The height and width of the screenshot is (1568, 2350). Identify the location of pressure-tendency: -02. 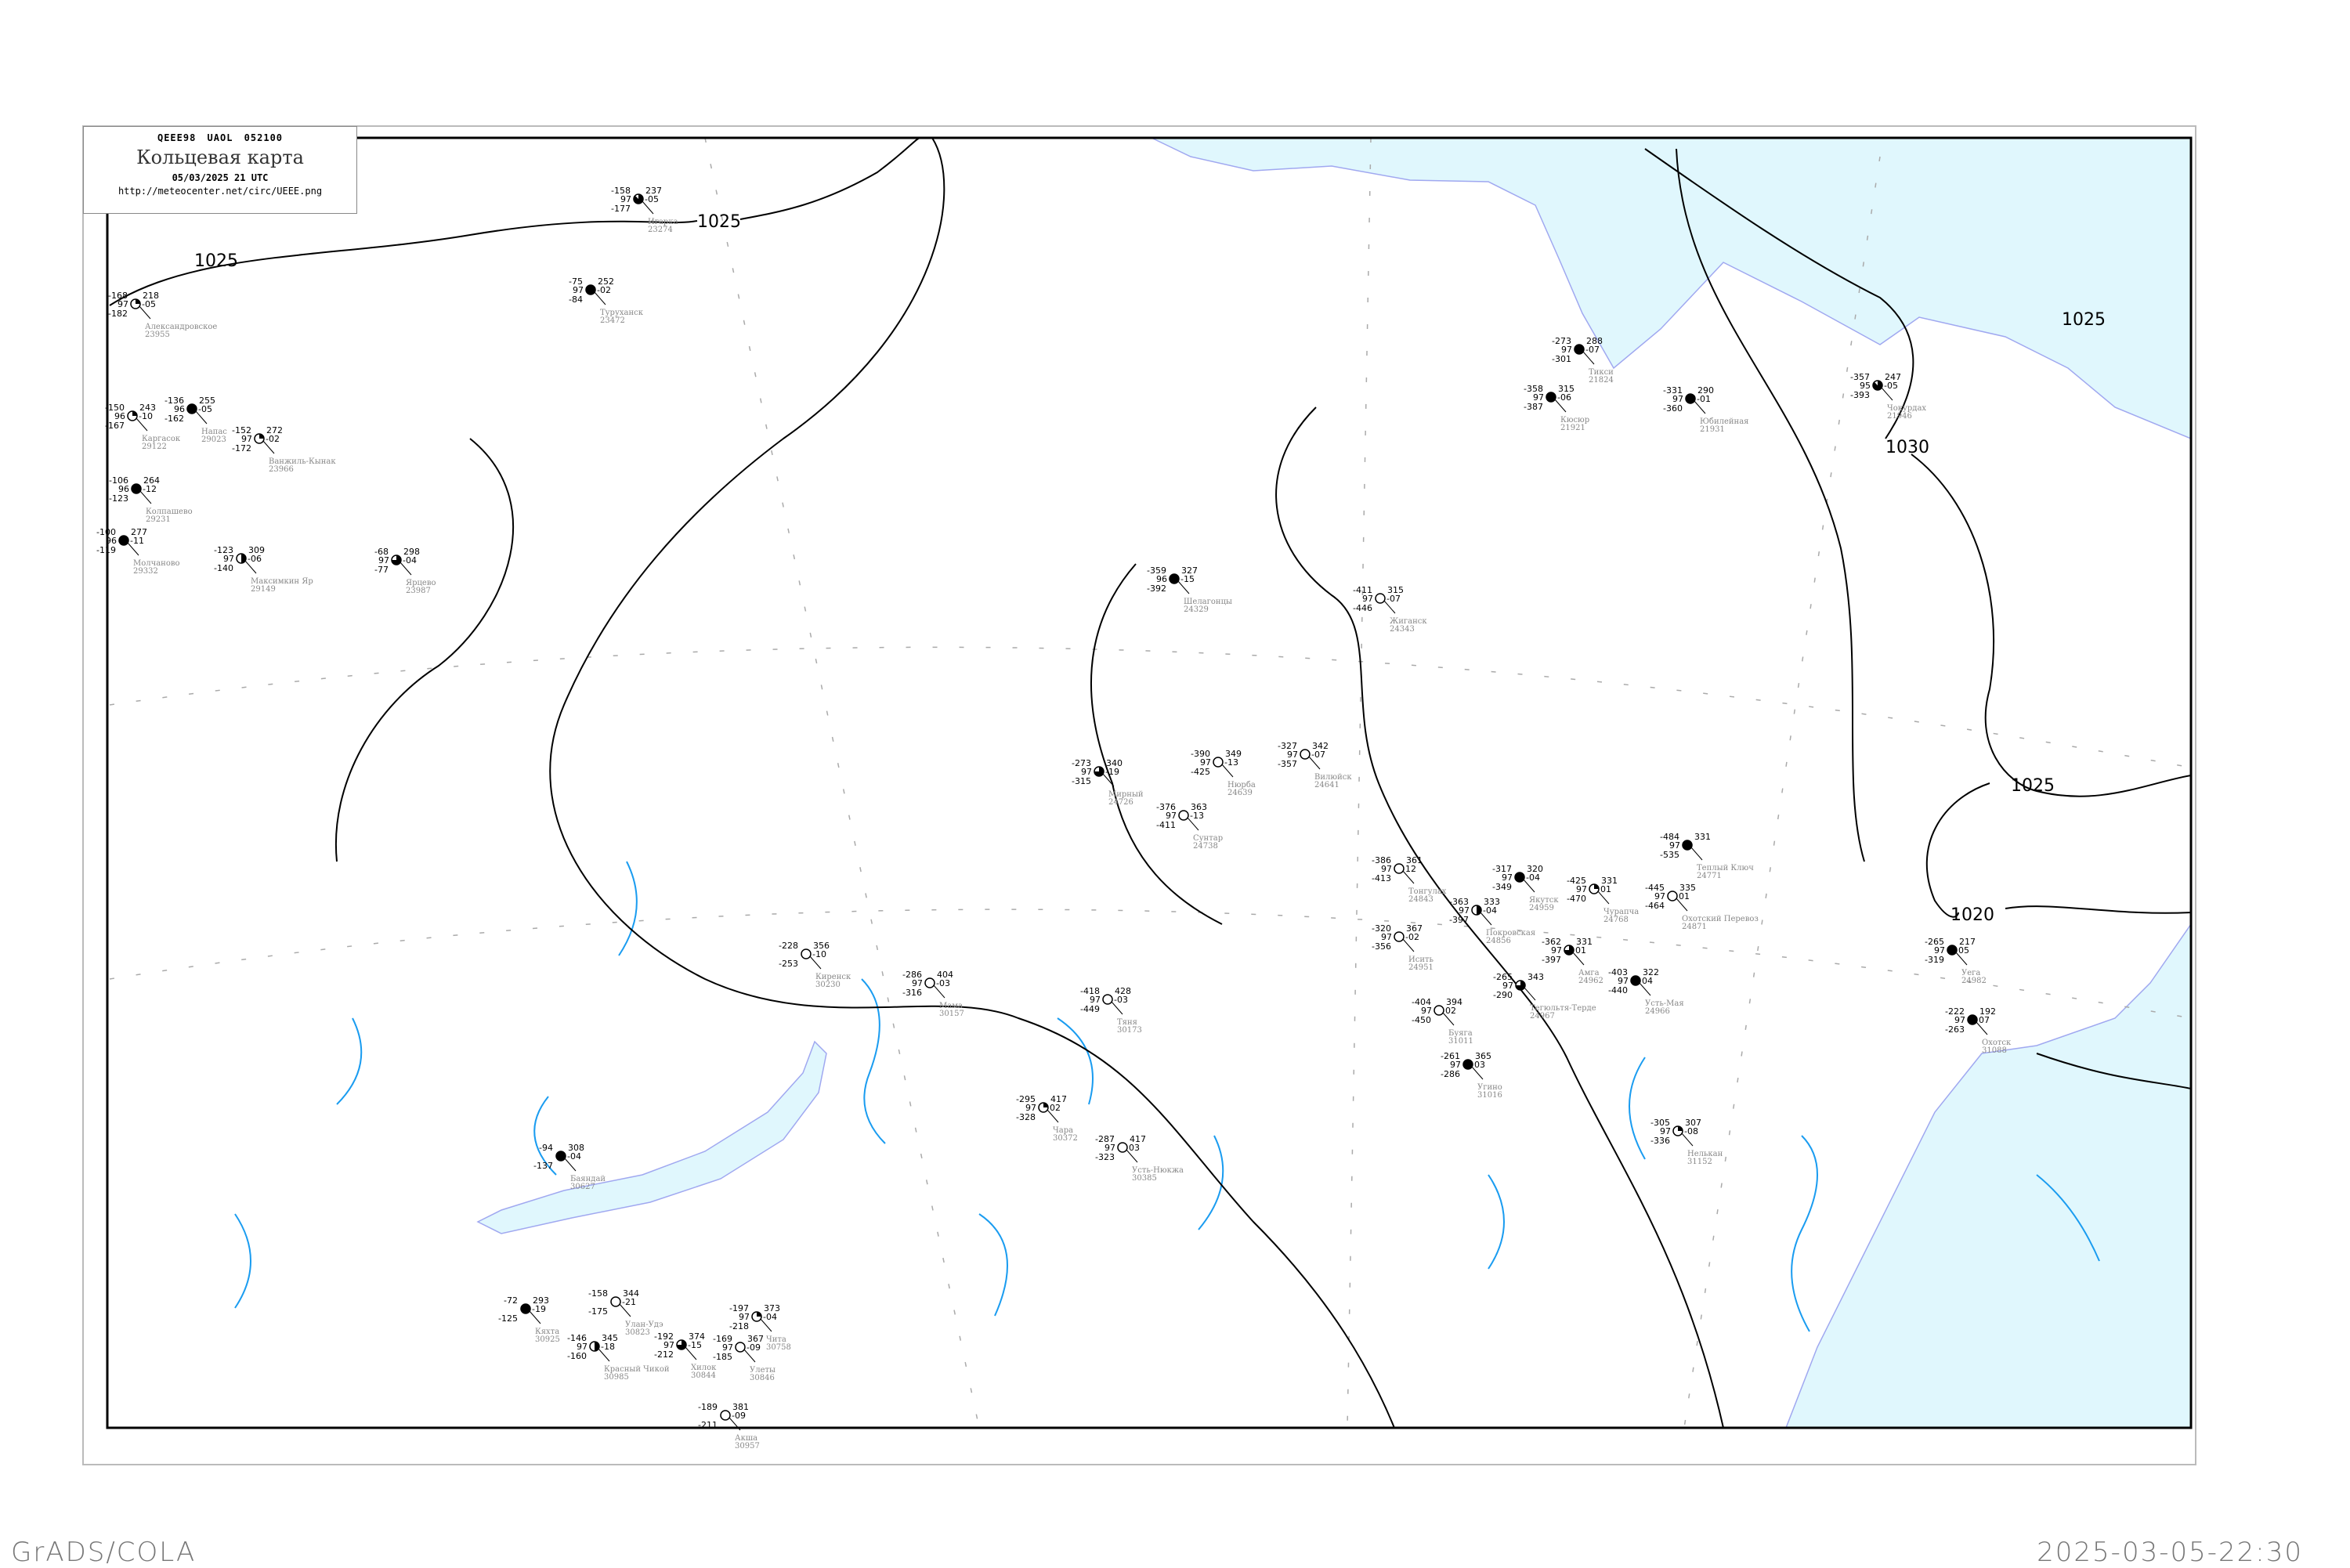
(273, 439).